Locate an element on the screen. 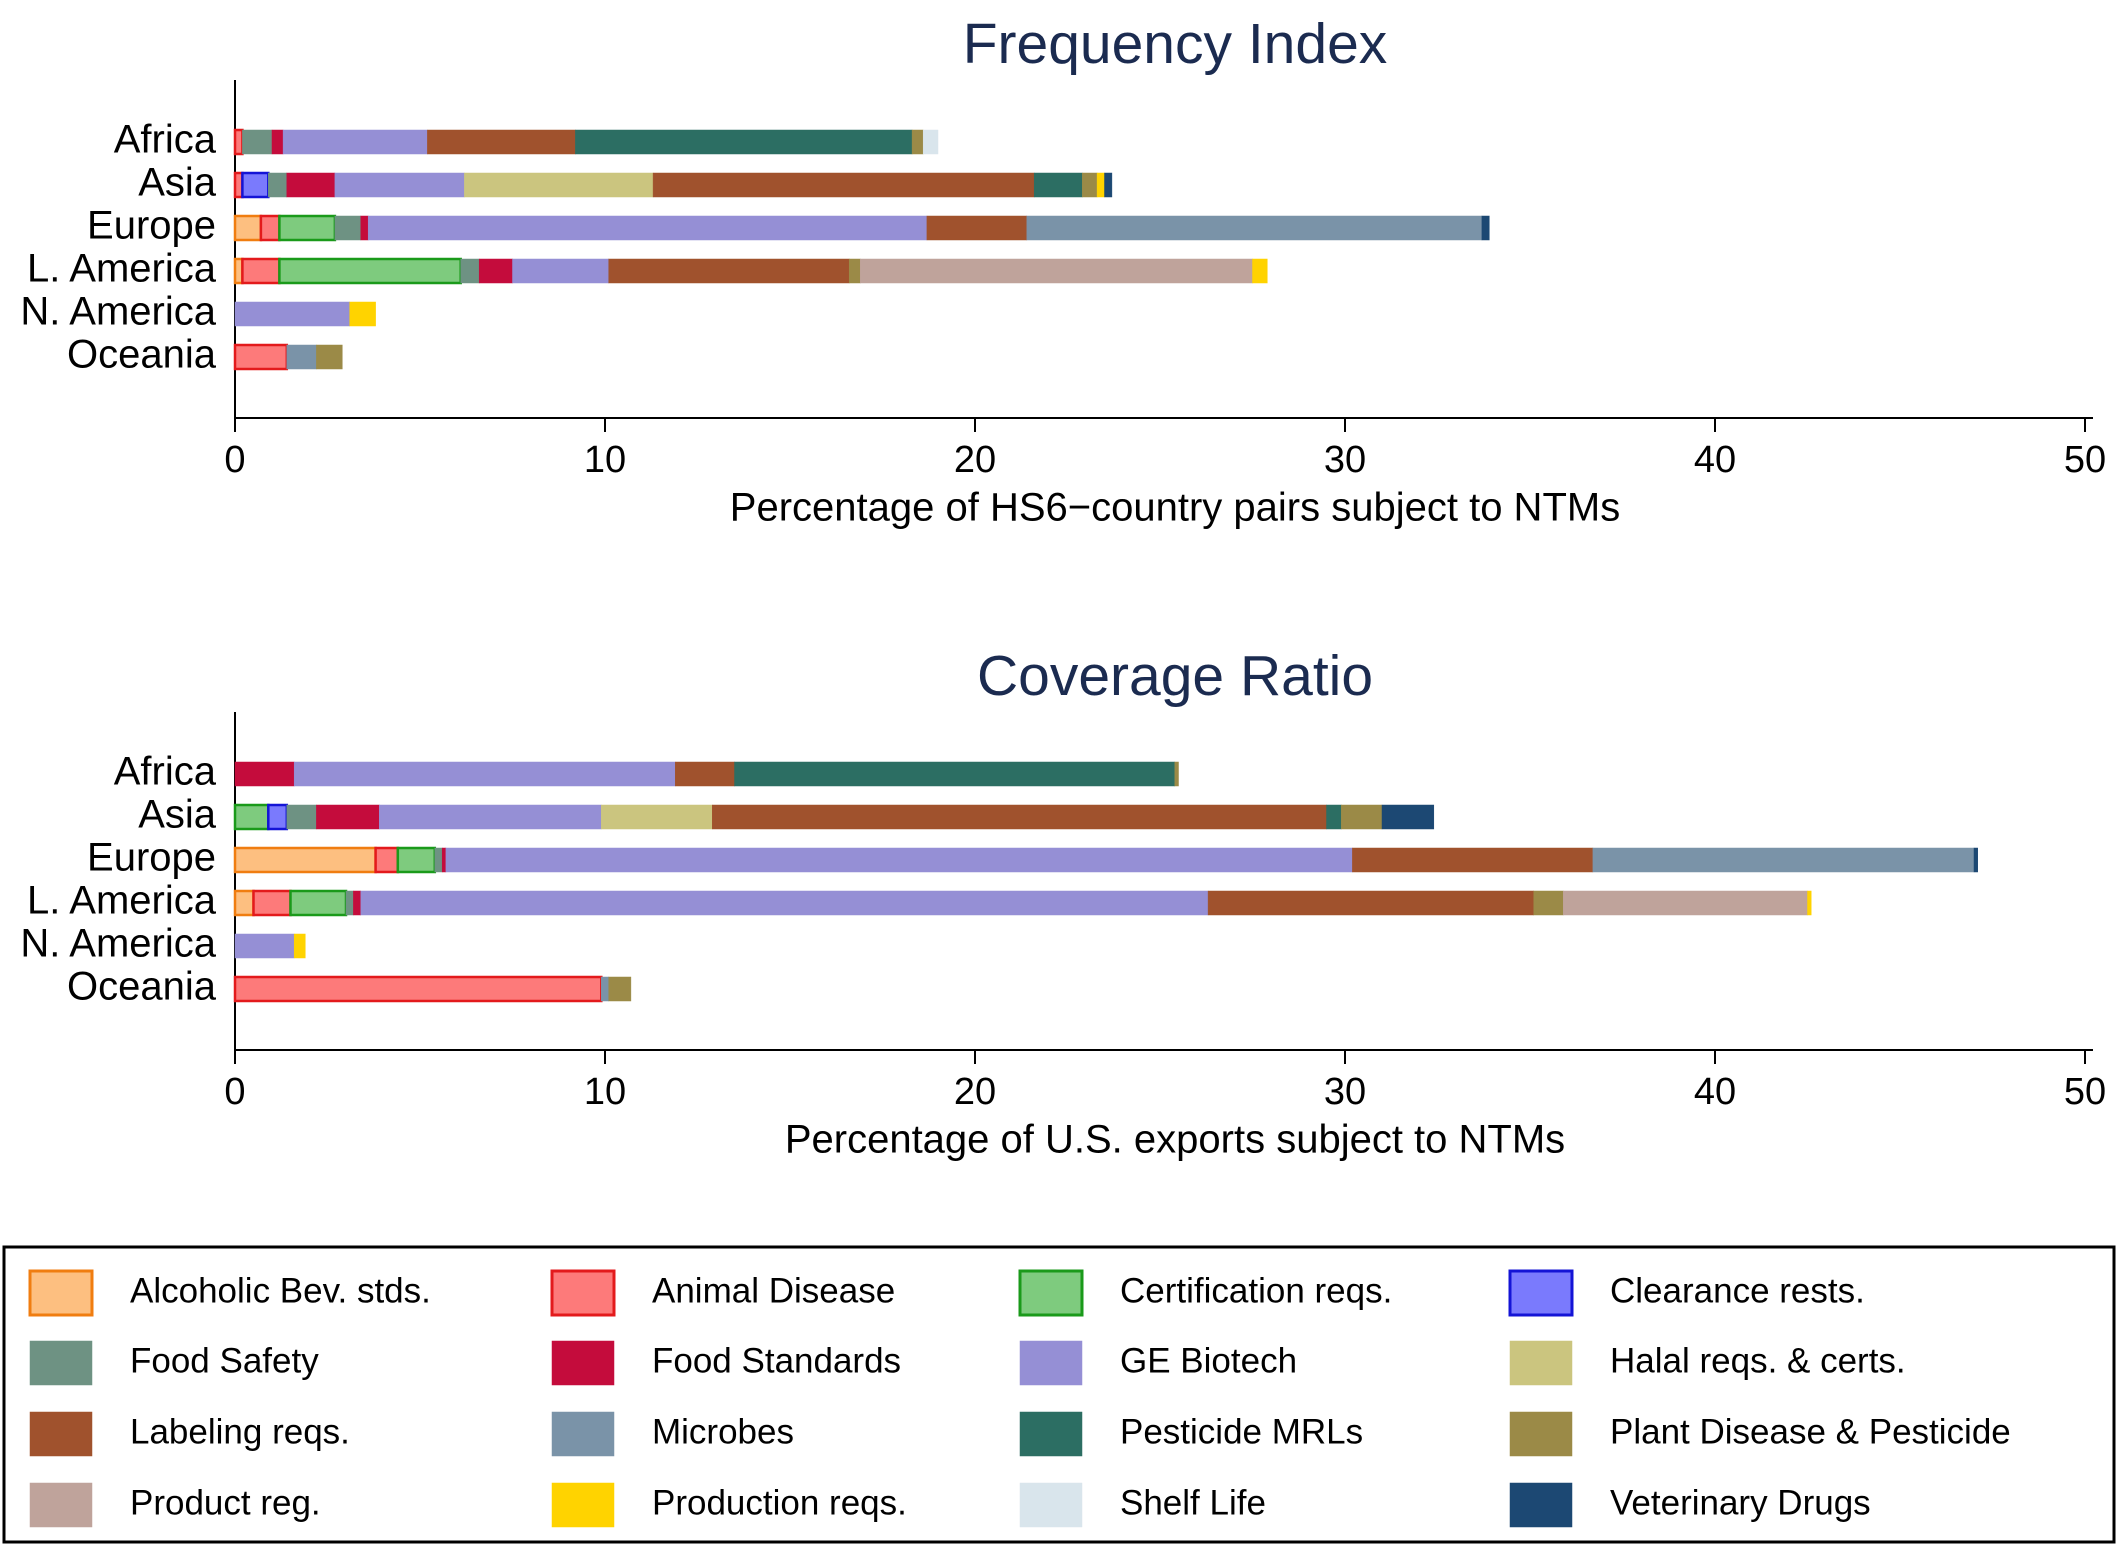  legend-label: Production reqs. is located at coordinates (779, 1502).